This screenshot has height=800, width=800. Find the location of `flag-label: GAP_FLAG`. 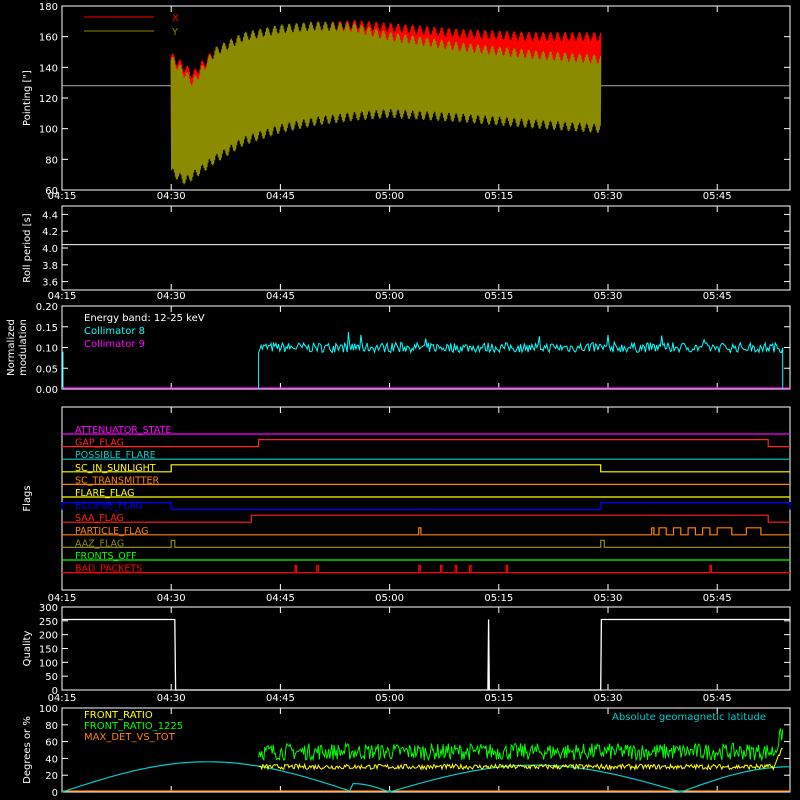

flag-label: GAP_FLAG is located at coordinates (99, 443).